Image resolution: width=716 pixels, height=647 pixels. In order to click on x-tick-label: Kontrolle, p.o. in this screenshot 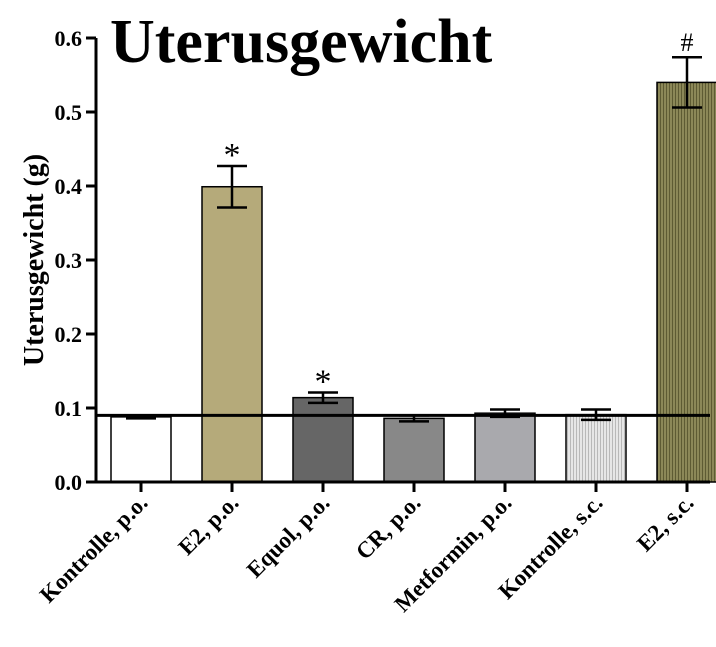, I will do `click(94, 549)`.